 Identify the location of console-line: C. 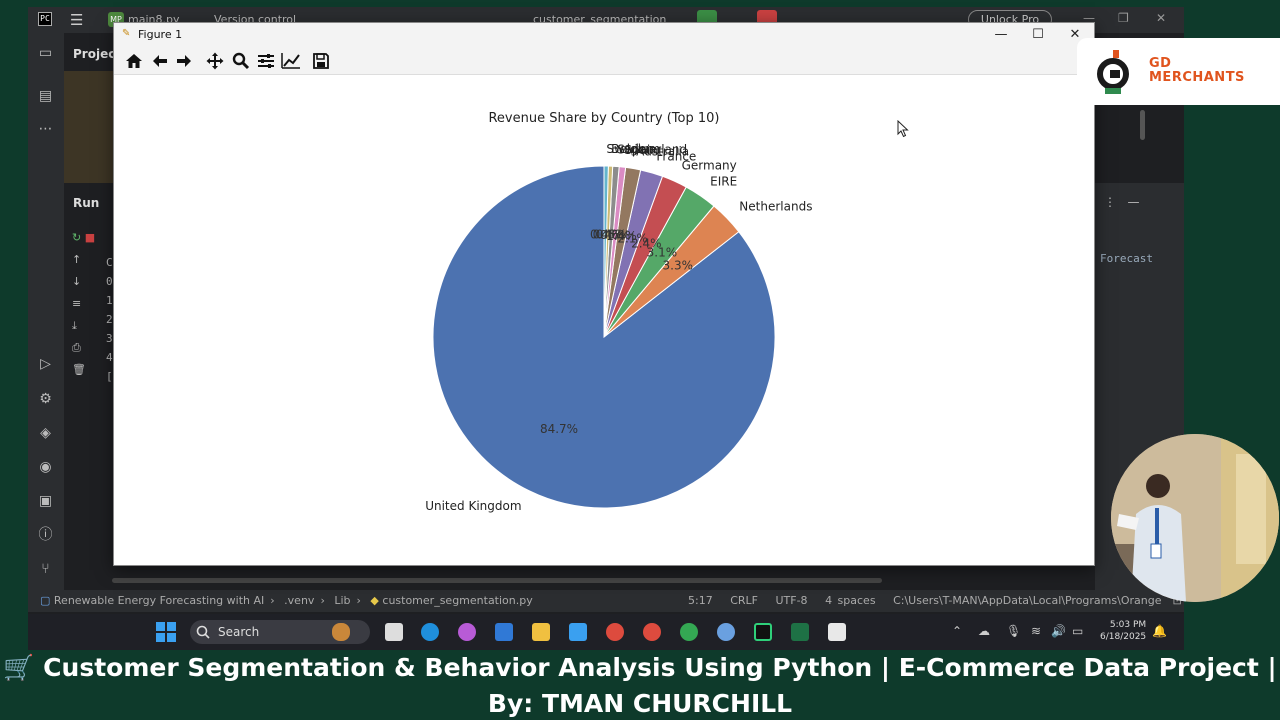
(109, 262).